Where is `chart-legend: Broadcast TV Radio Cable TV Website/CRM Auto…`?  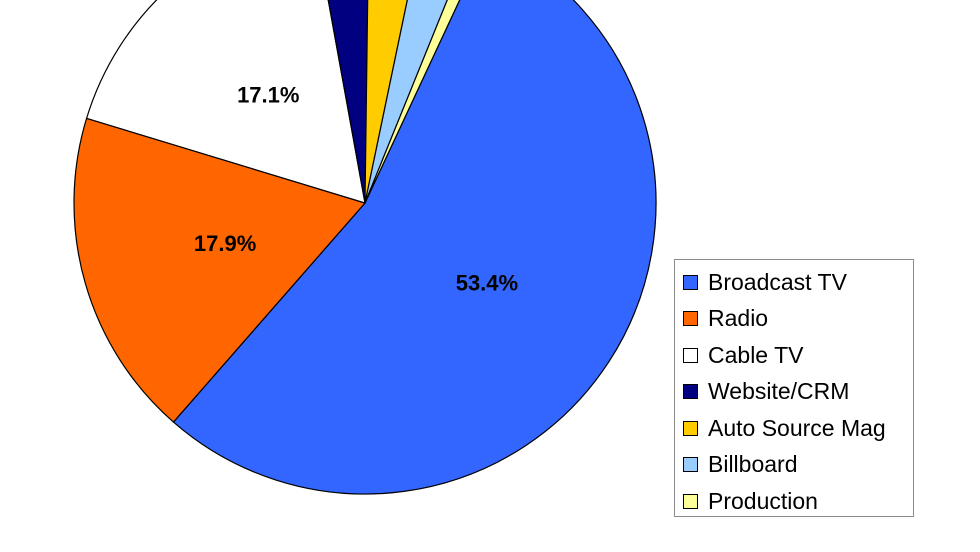
chart-legend: Broadcast TV Radio Cable TV Website/CRM Auto… is located at coordinates (794, 388).